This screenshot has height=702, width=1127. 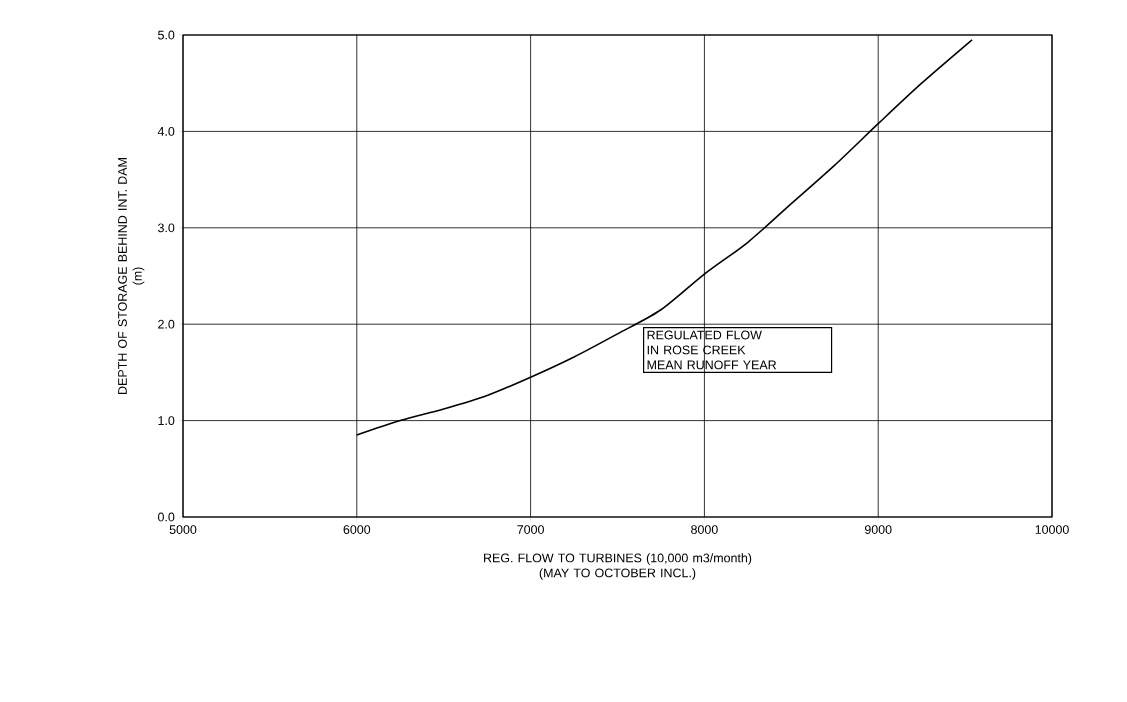 I want to click on y-tick-label: 5.0, so click(x=166, y=35).